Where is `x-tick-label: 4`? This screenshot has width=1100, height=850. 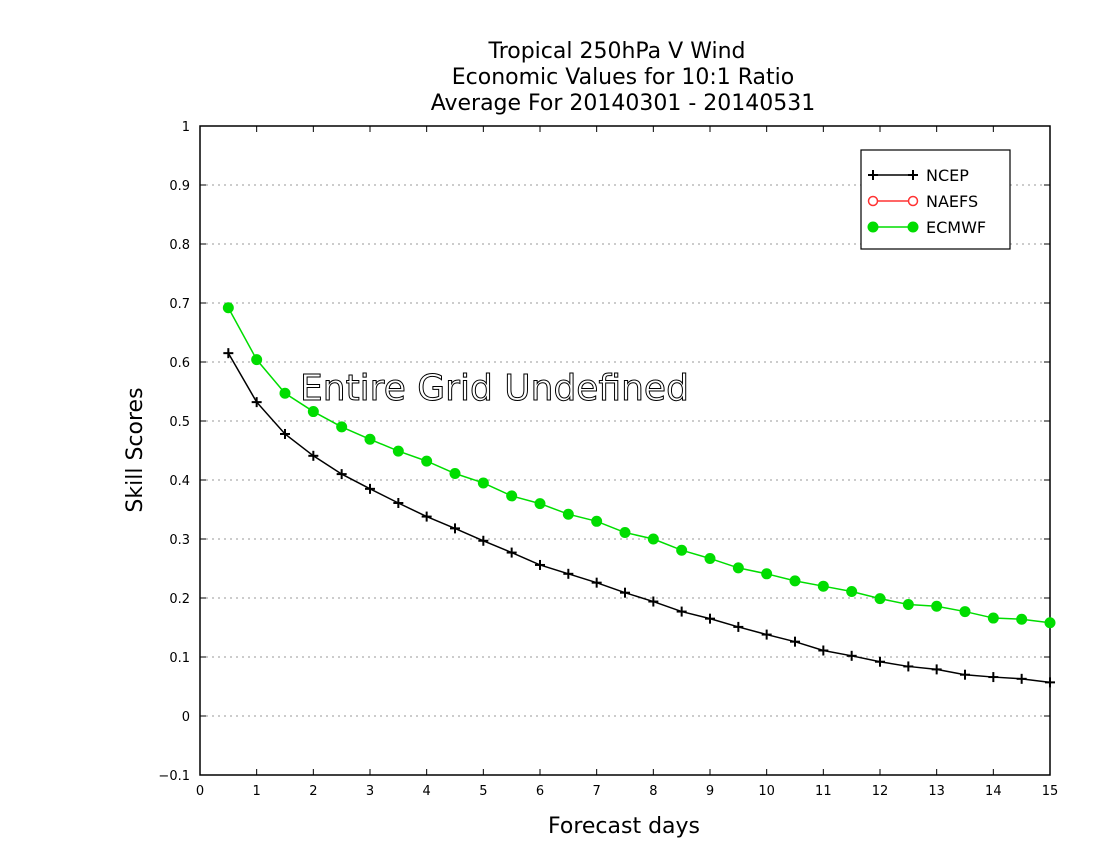 x-tick-label: 4 is located at coordinates (427, 791).